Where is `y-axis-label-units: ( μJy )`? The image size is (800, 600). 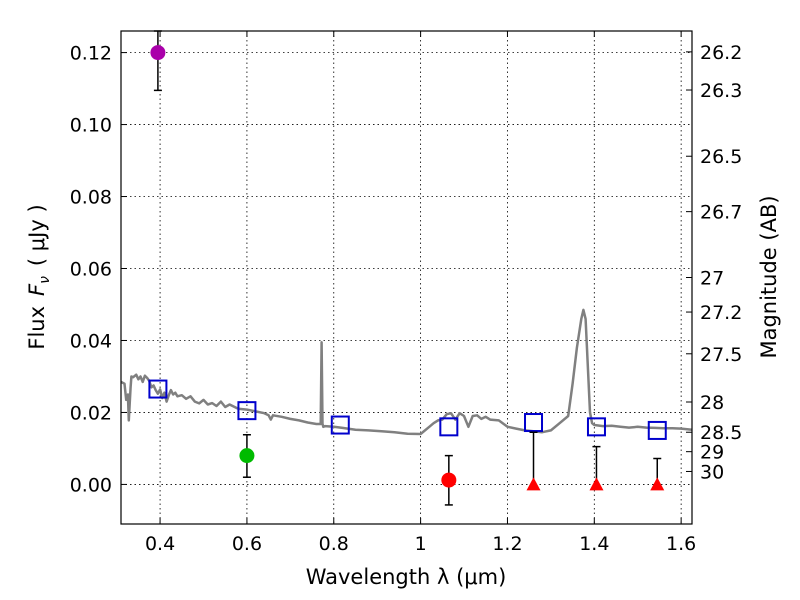
y-axis-label-units: ( μJy ) is located at coordinates (37, 235).